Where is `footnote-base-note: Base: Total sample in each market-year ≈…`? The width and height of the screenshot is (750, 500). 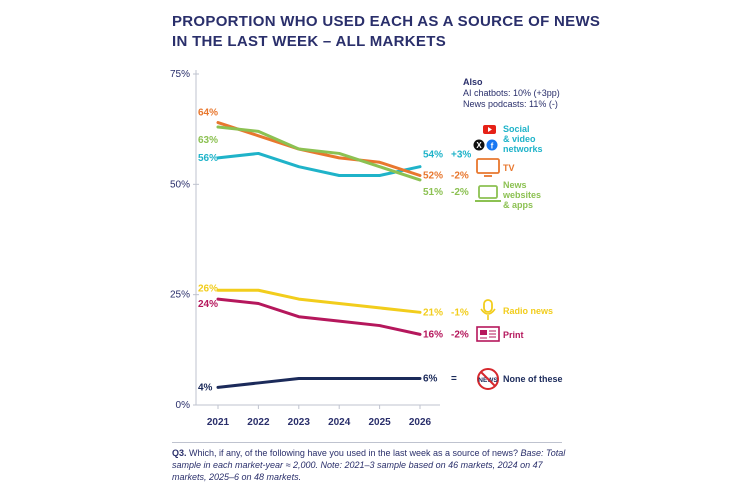 footnote-base-note: Base: Total sample in each market-year ≈… is located at coordinates (369, 465).